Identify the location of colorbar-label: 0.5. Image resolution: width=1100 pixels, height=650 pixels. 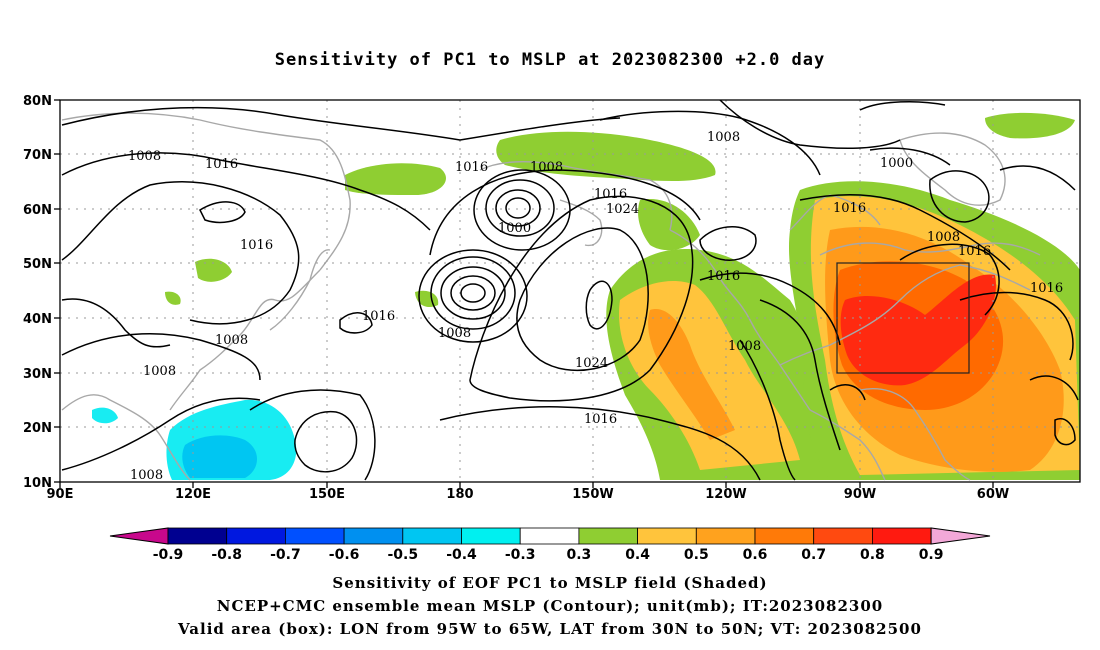
(696, 555).